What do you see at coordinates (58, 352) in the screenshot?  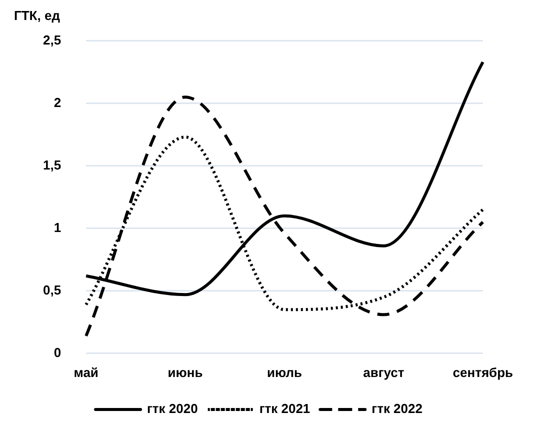 I see `y-tick-label: 0` at bounding box center [58, 352].